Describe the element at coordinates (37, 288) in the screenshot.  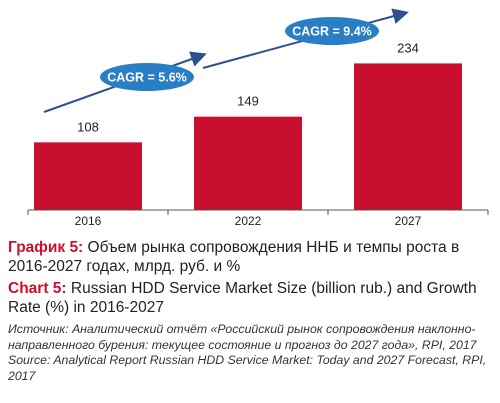
I see `caption-english-label: Chart 5:` at that location.